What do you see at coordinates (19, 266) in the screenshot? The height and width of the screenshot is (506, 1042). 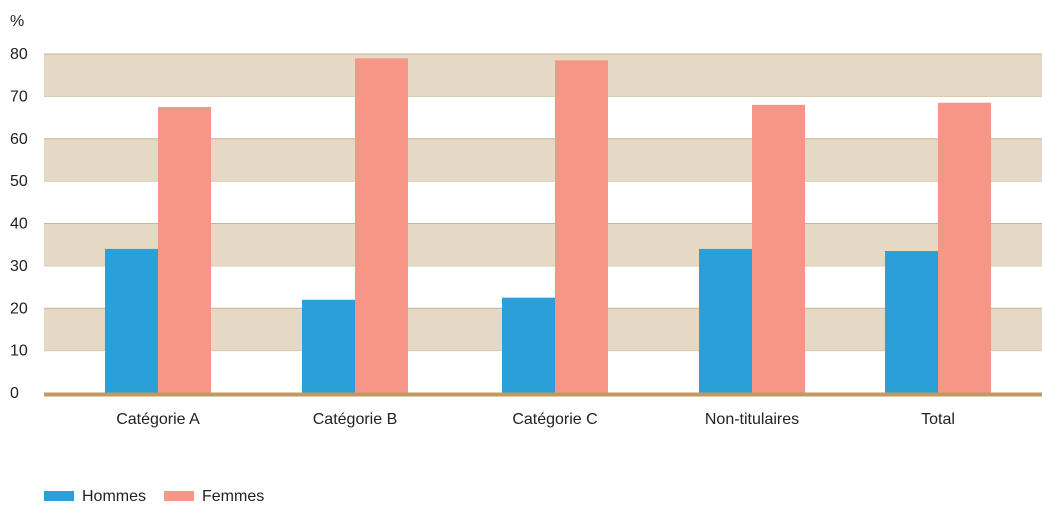 I see `y-tick-label: 30` at bounding box center [19, 266].